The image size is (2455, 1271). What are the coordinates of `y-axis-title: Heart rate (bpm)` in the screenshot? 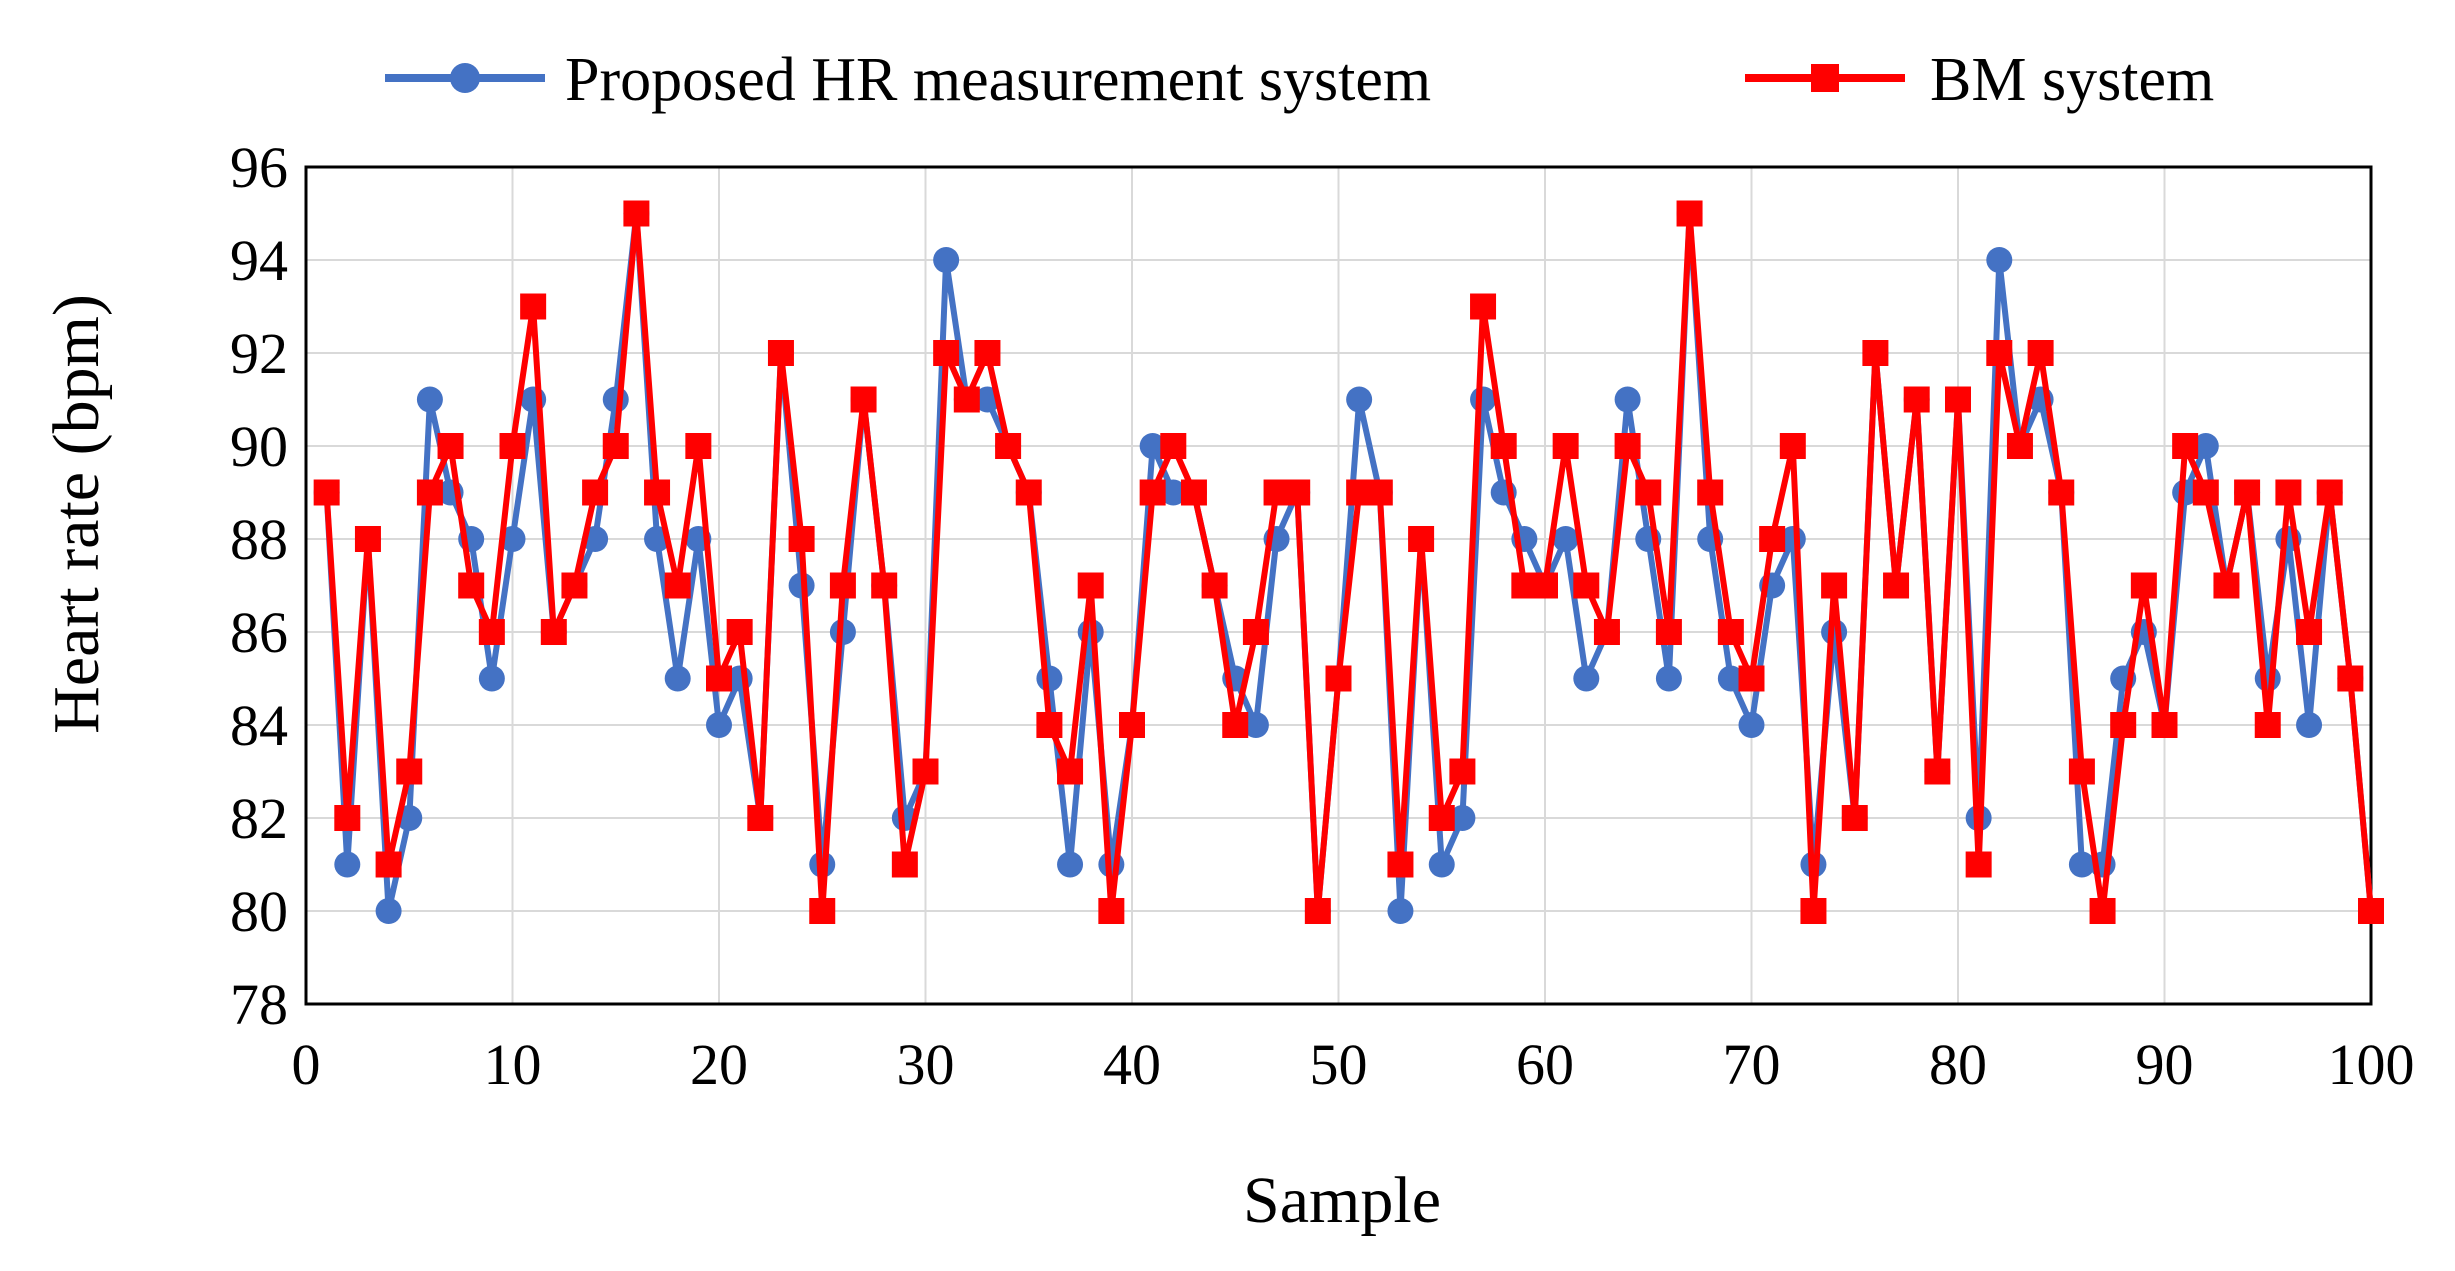 It's located at (76, 514).